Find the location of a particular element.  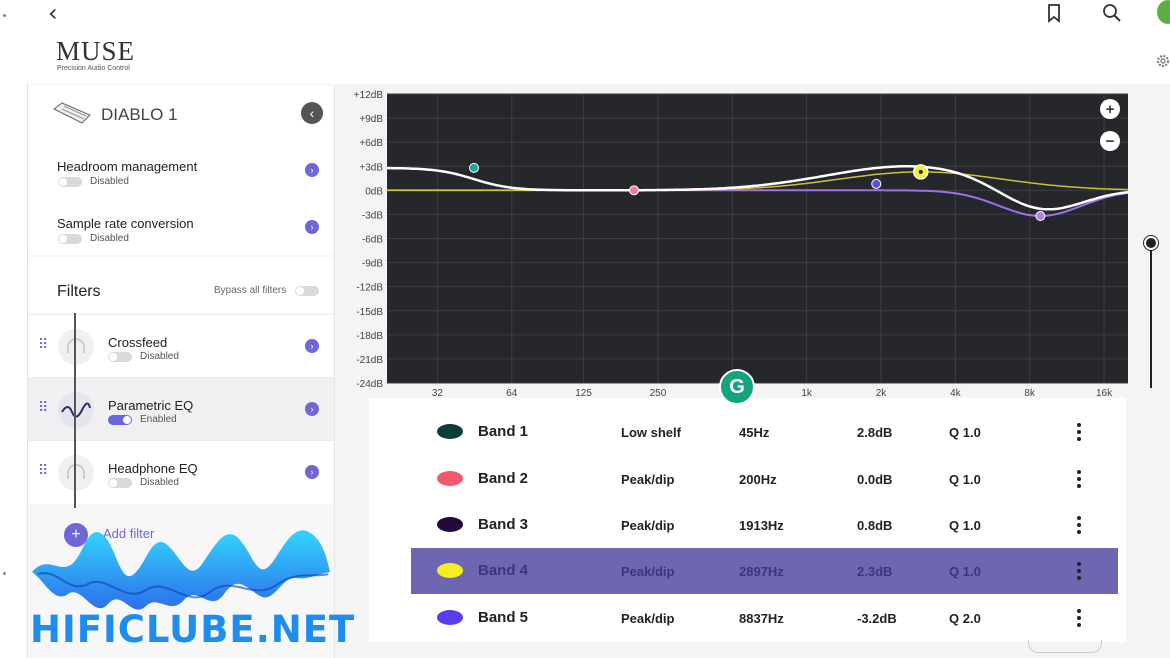

y-tick-label: +3dB is located at coordinates (371, 167).